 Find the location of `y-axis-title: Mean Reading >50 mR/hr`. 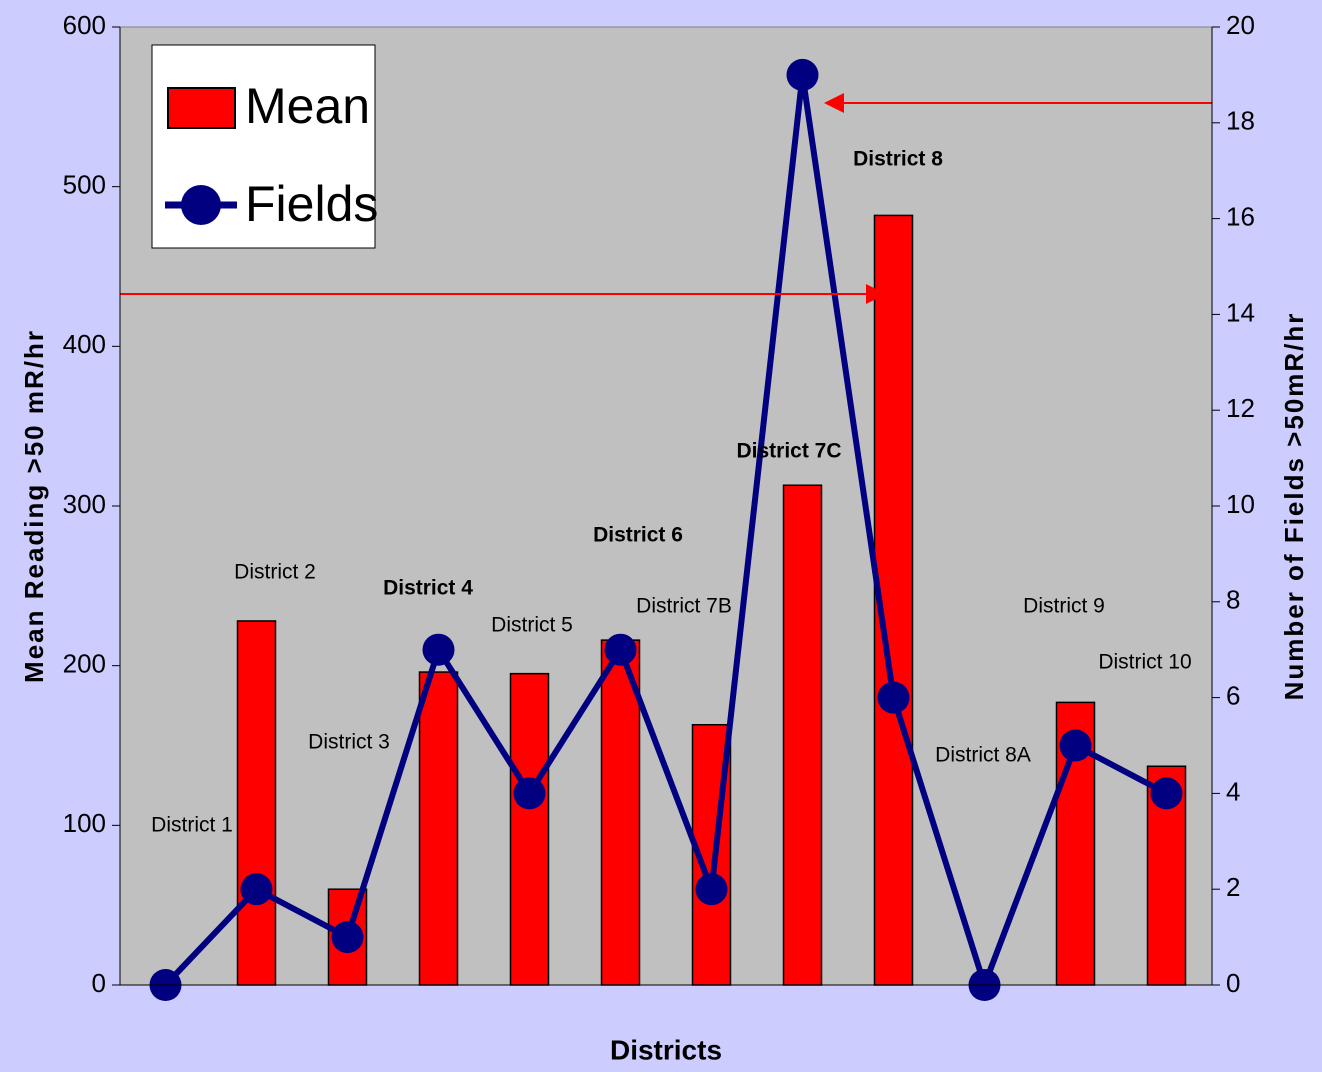

y-axis-title: Mean Reading >50 mR/hr is located at coordinates (34, 506).